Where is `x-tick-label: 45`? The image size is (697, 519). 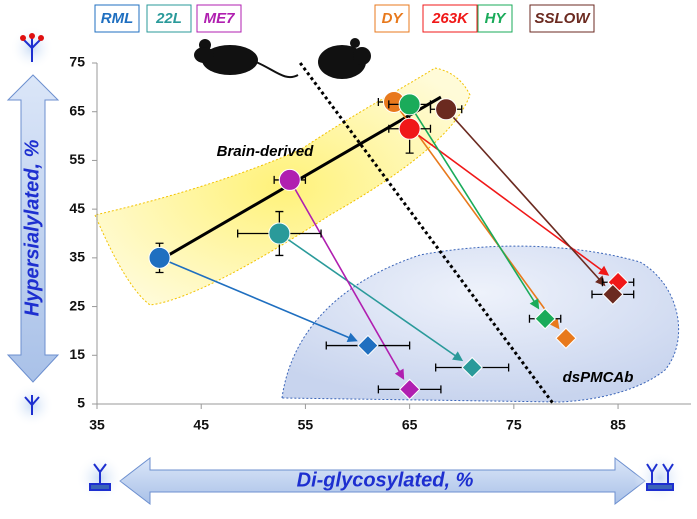 x-tick-label: 45 is located at coordinates (201, 425).